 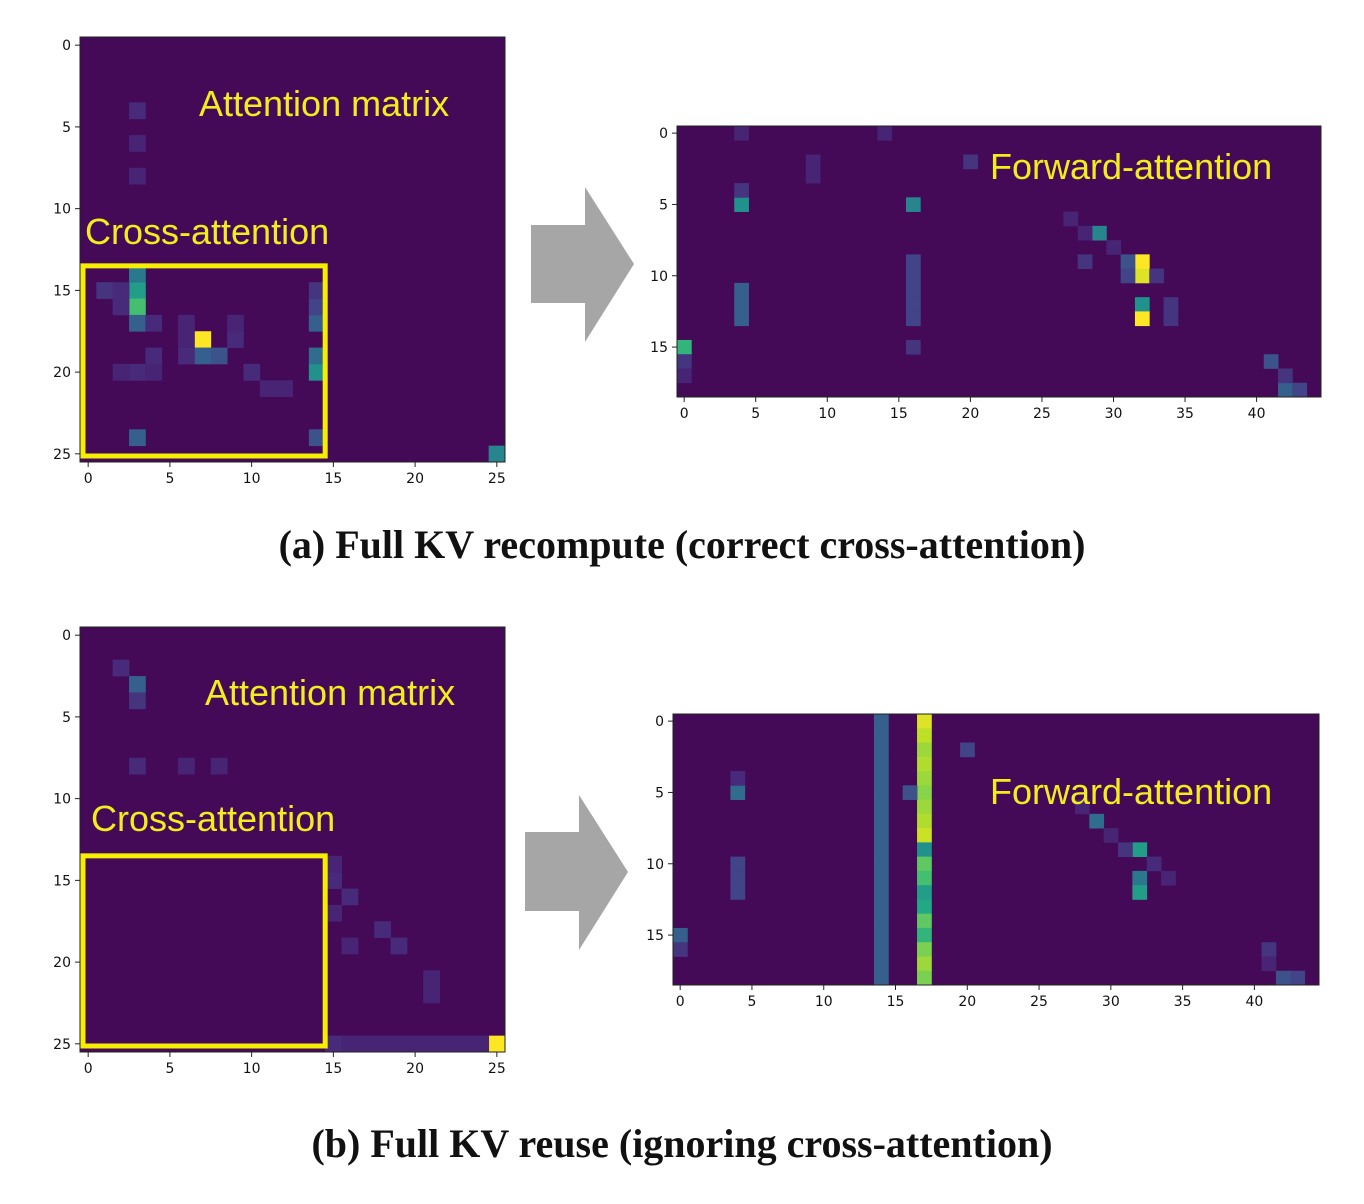 I want to click on heatmap-a-attention-matrix: 0 5 10 15 20 25 0 5 10 15 20 25, so click(x=279, y=261).